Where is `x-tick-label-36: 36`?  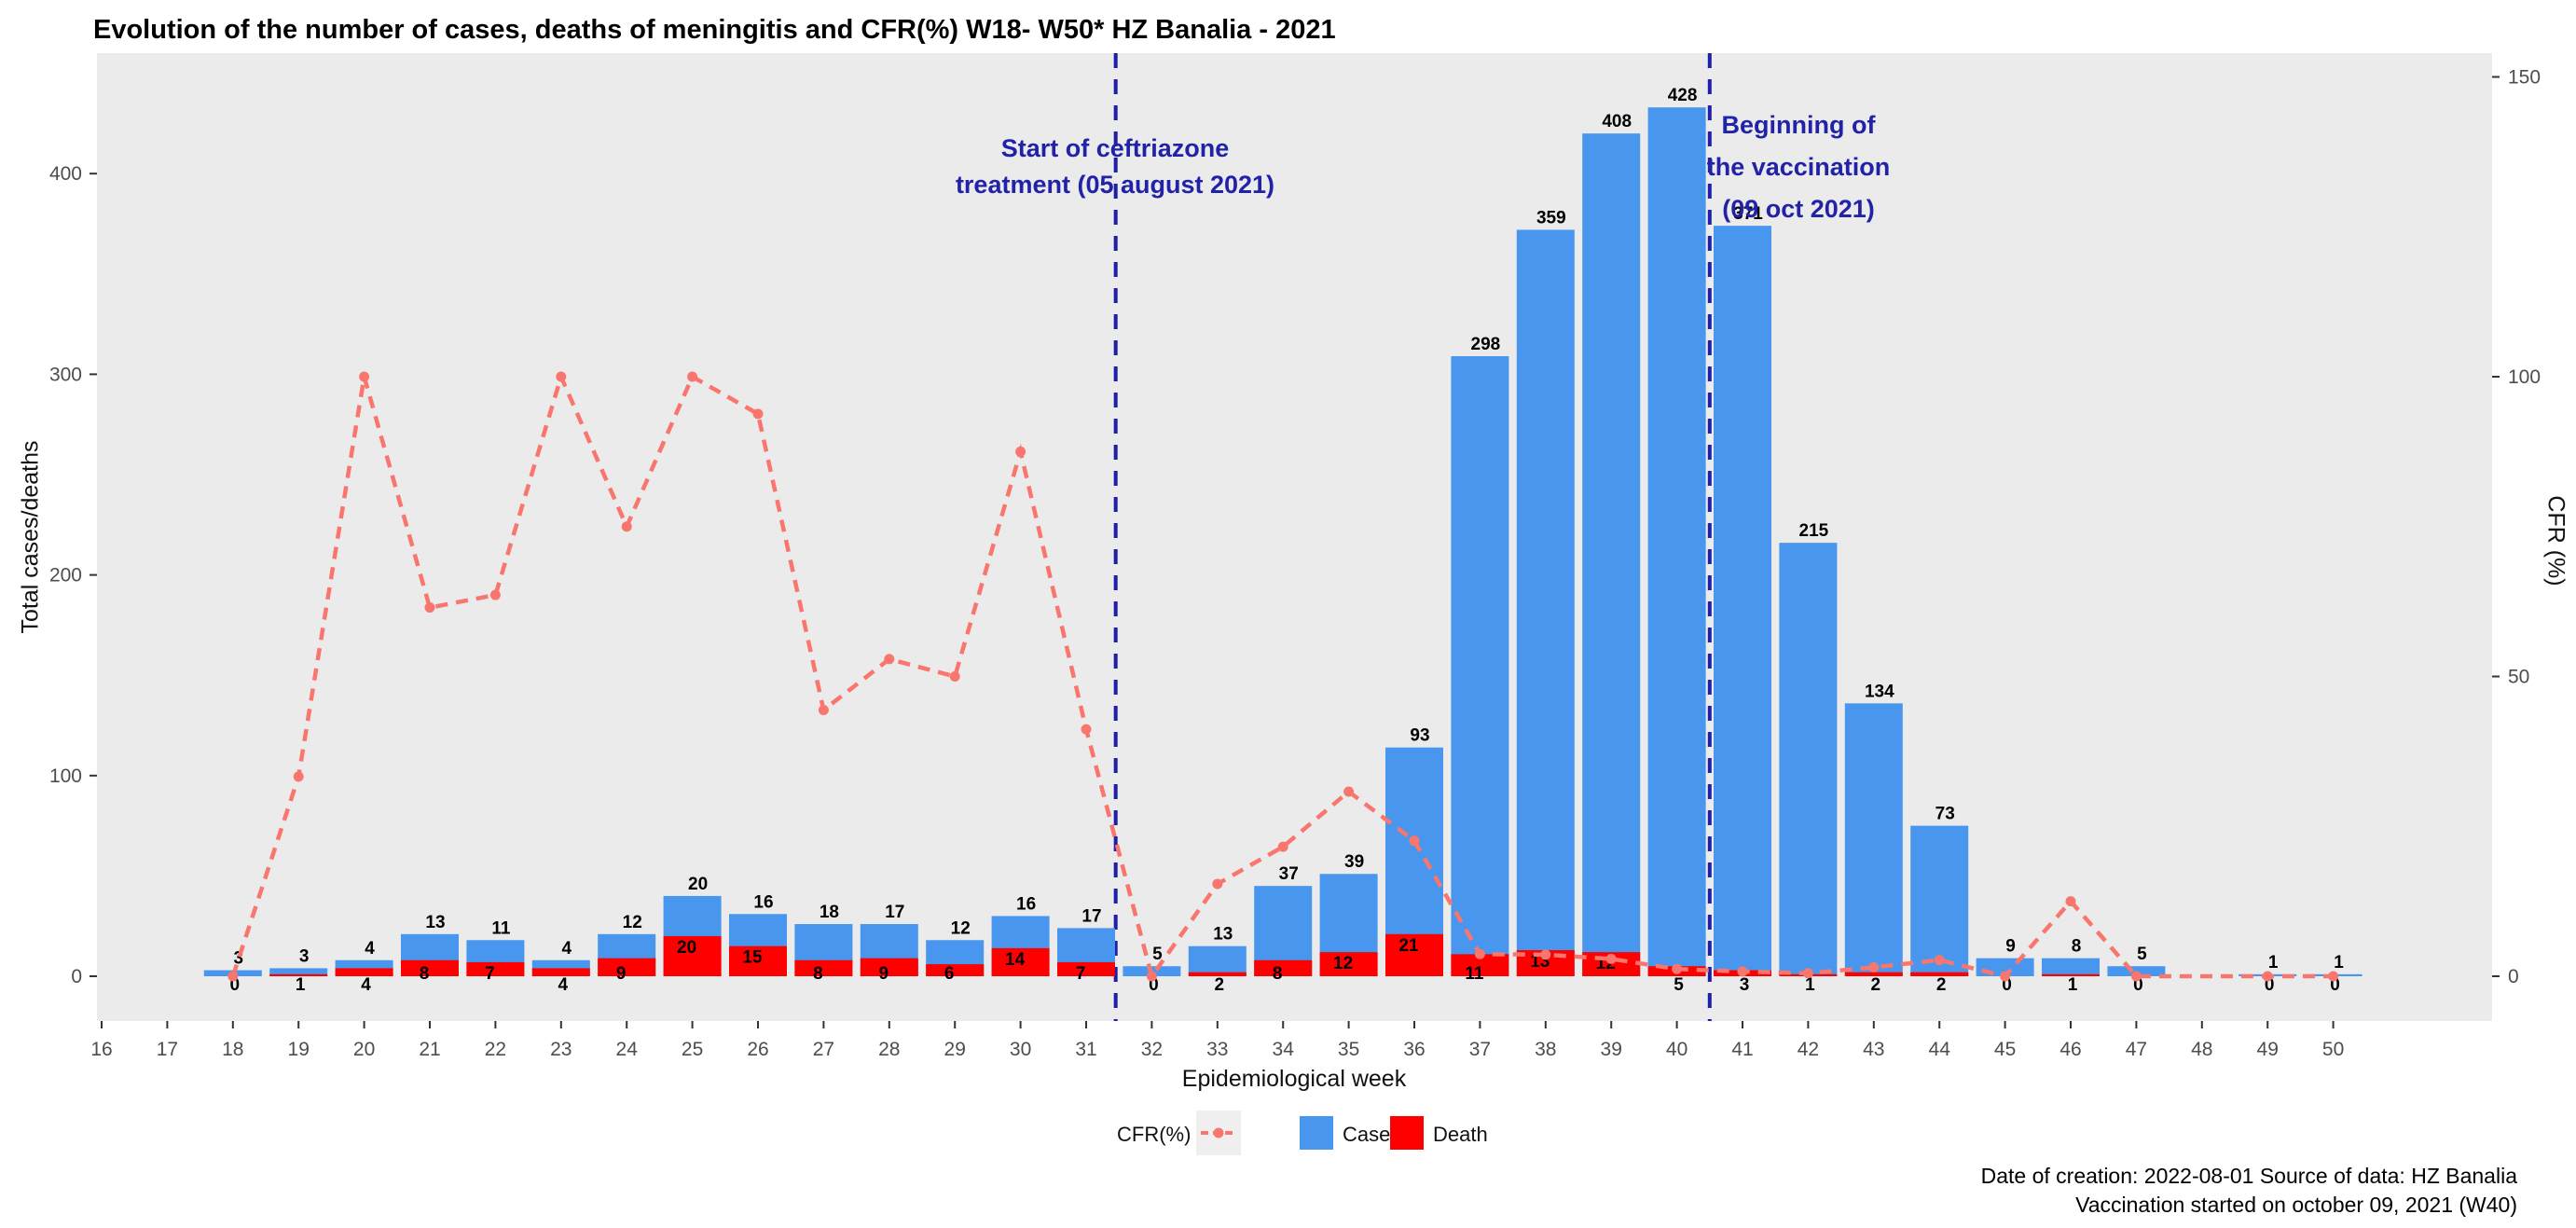
x-tick-label-36: 36 is located at coordinates (1414, 1049).